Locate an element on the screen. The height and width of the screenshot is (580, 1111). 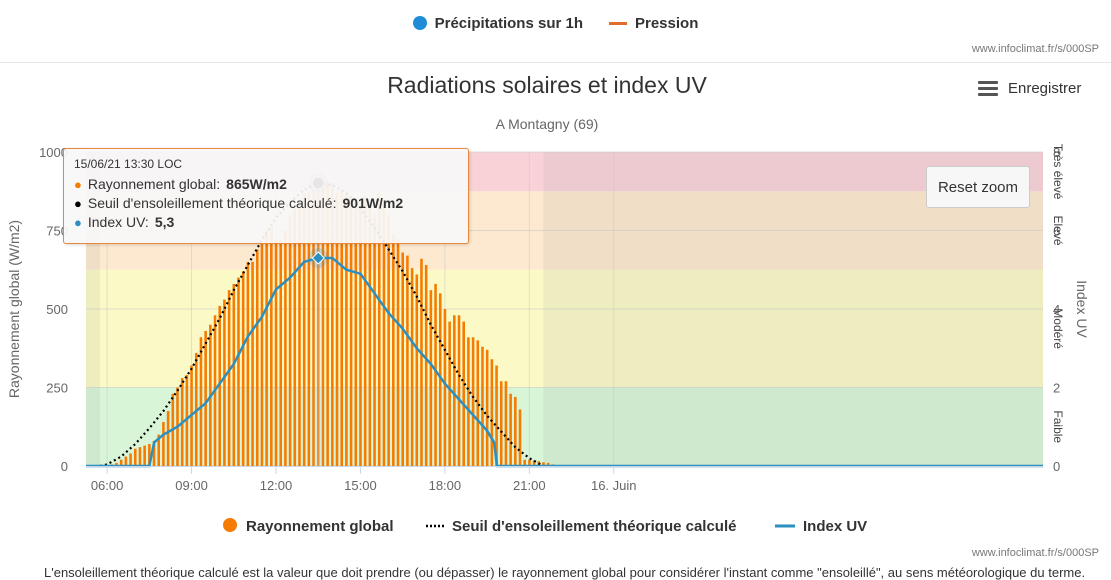
legend-precipitations-label: Précipitations sur 1h is located at coordinates (508, 23).